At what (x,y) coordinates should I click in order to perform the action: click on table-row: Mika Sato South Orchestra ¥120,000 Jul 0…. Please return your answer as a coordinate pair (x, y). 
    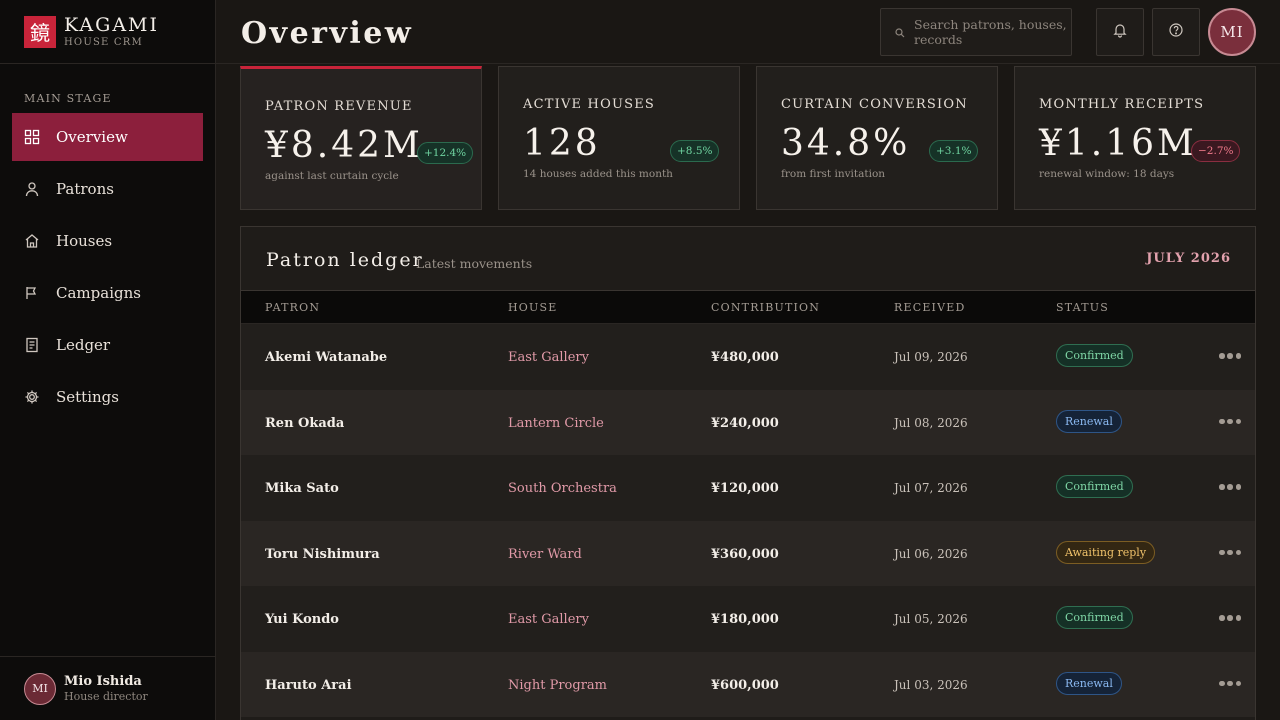
    Looking at the image, I should click on (748, 488).